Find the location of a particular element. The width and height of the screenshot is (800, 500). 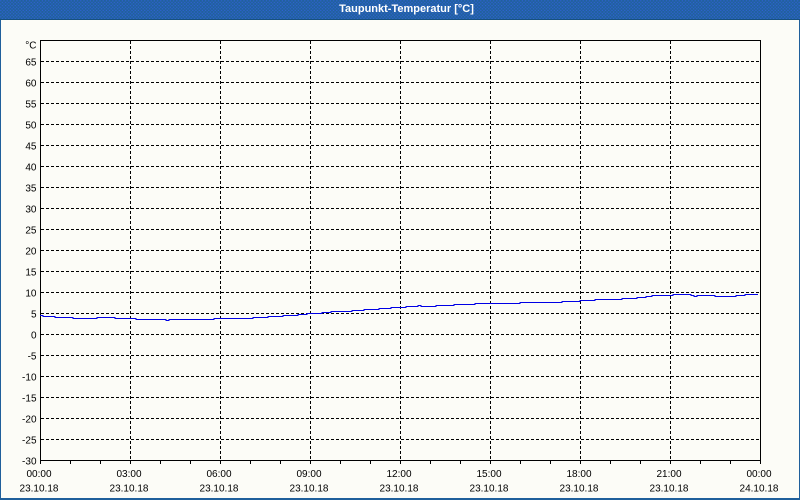

svg-text: -10 is located at coordinates (29, 378).